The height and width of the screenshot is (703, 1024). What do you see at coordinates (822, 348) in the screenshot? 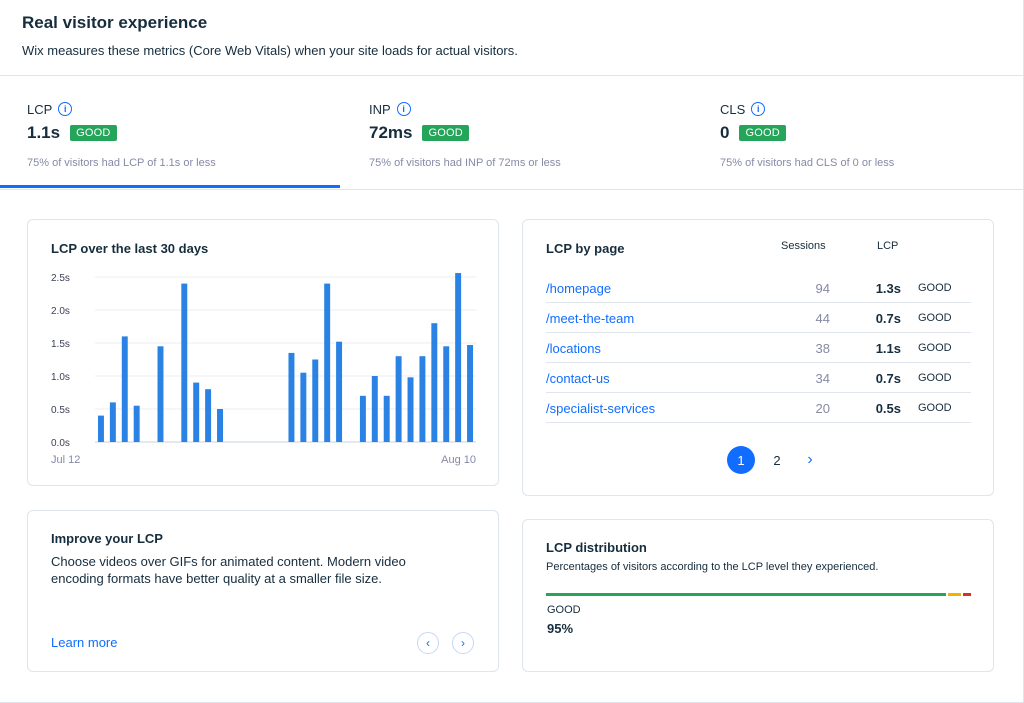
I see `sessions-value: 38` at bounding box center [822, 348].